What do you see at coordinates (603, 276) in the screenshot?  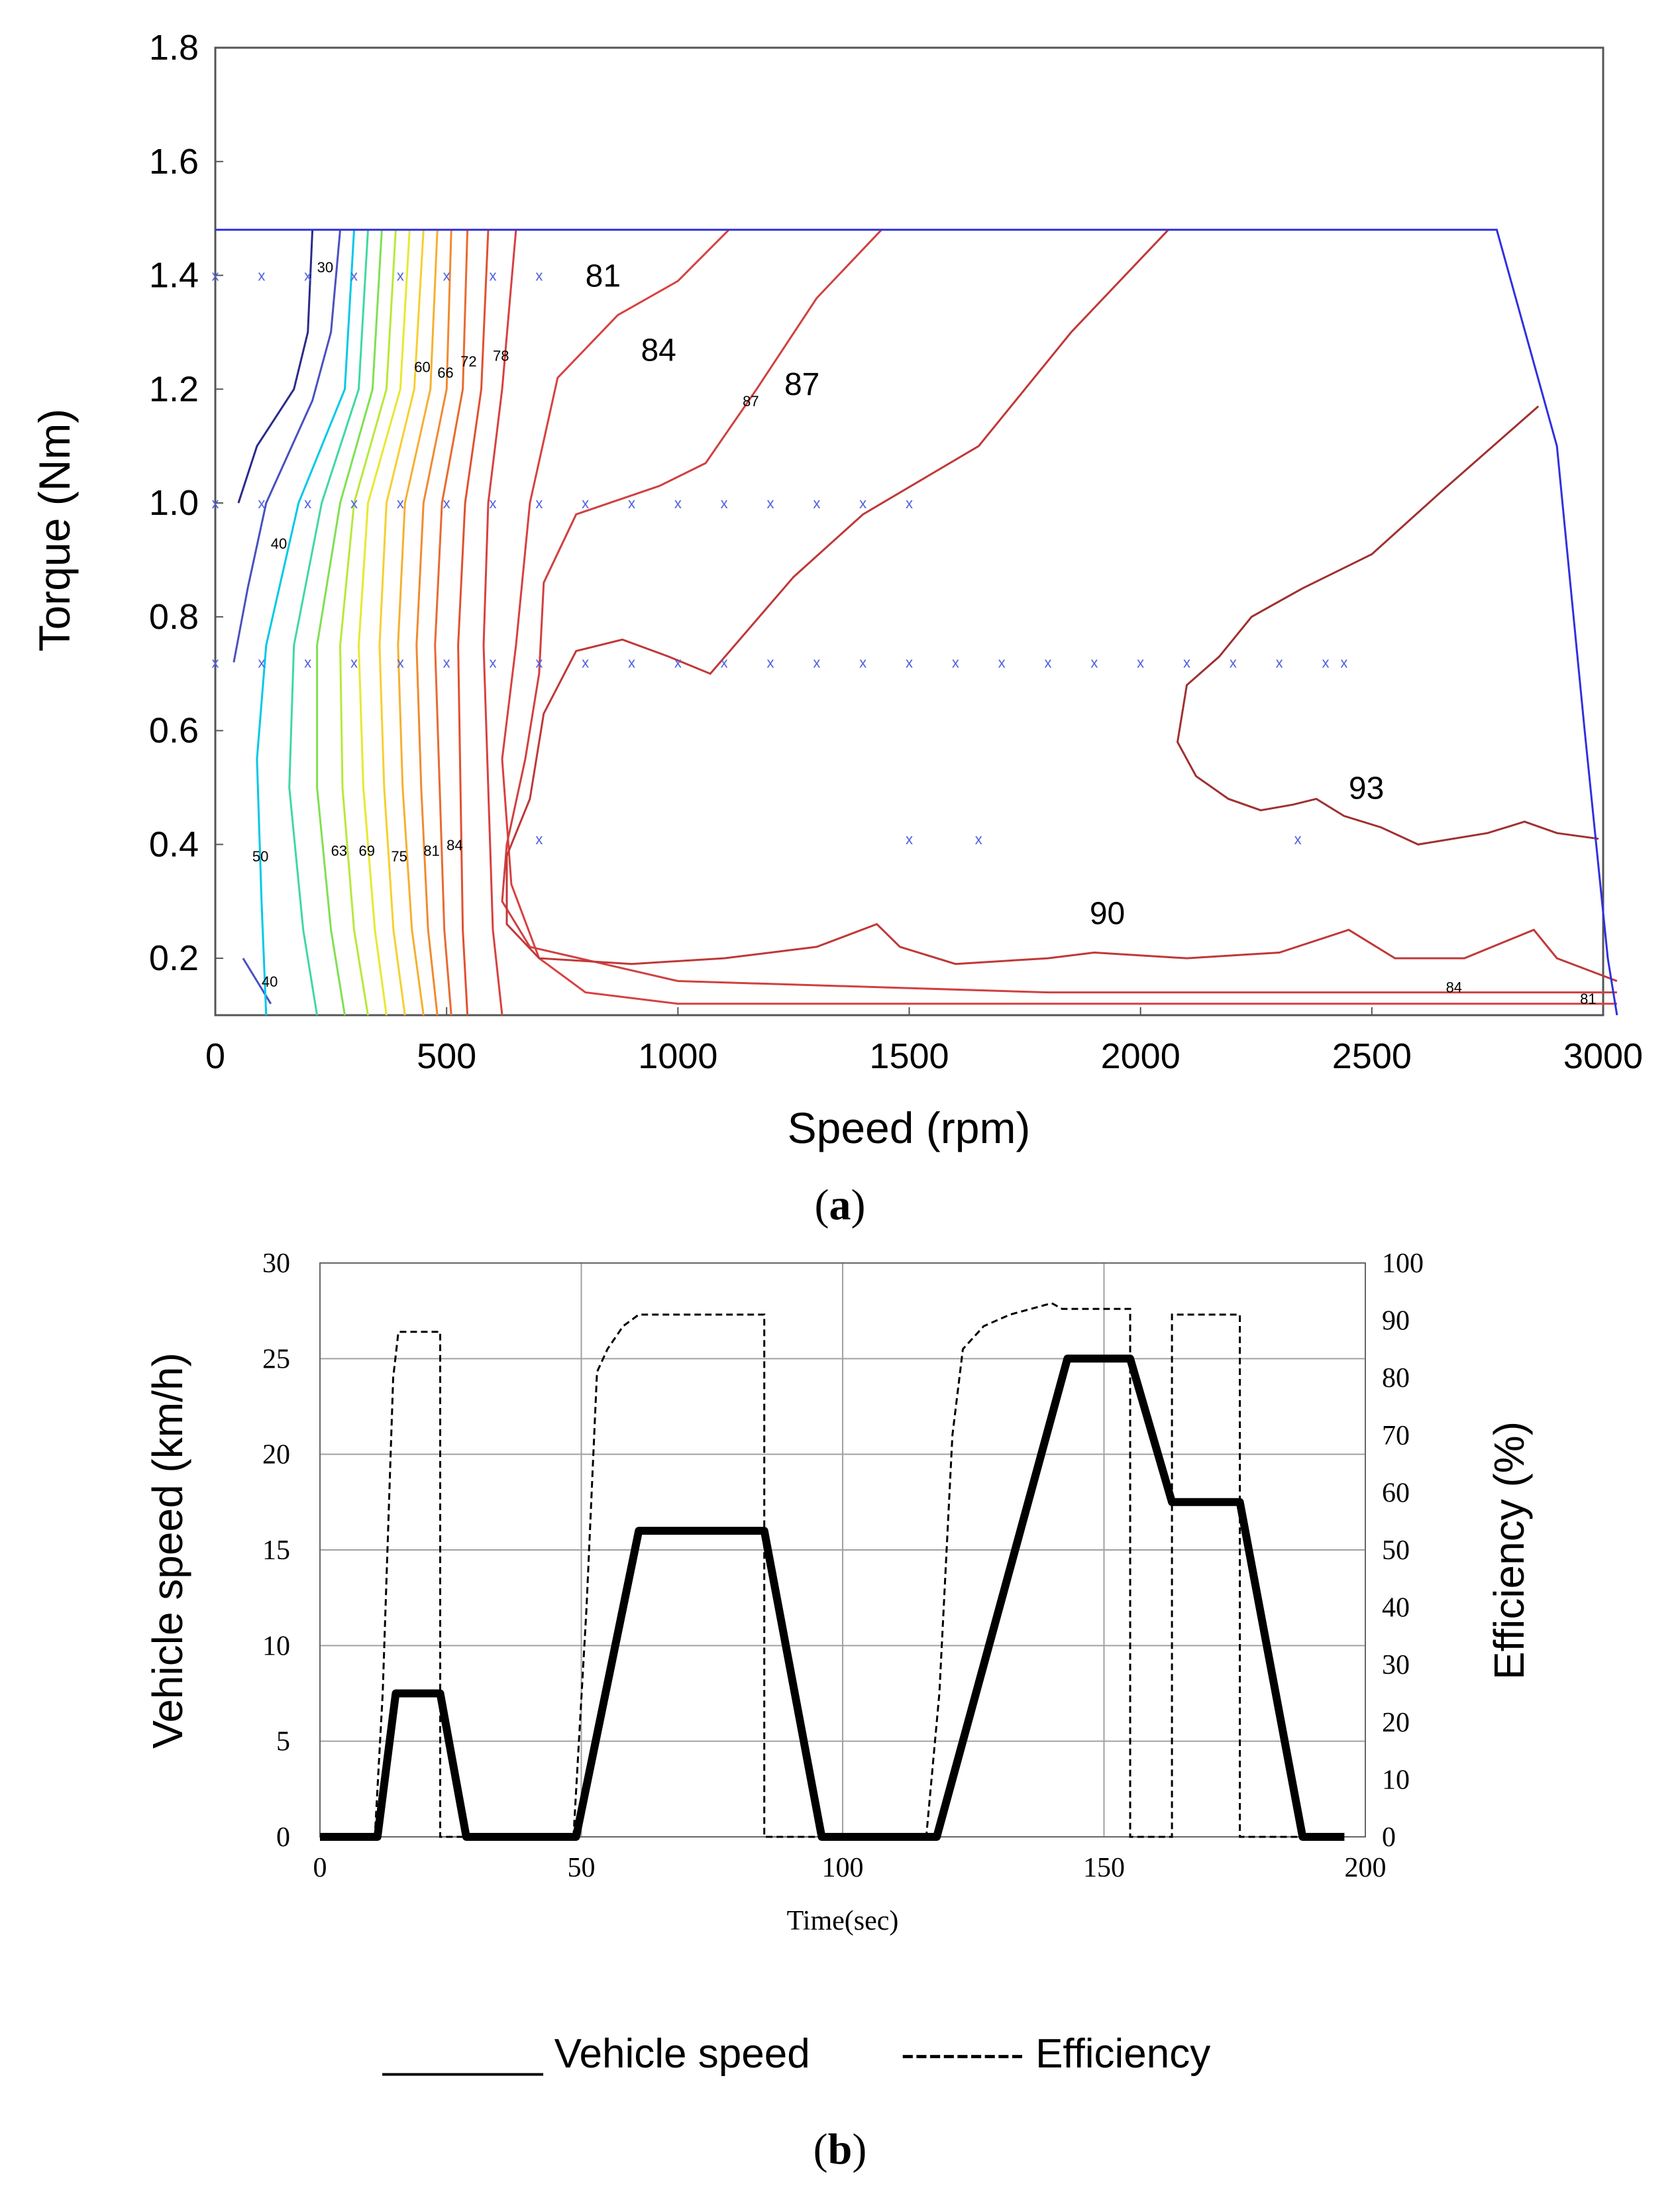 I see `contour-label-81: 81` at bounding box center [603, 276].